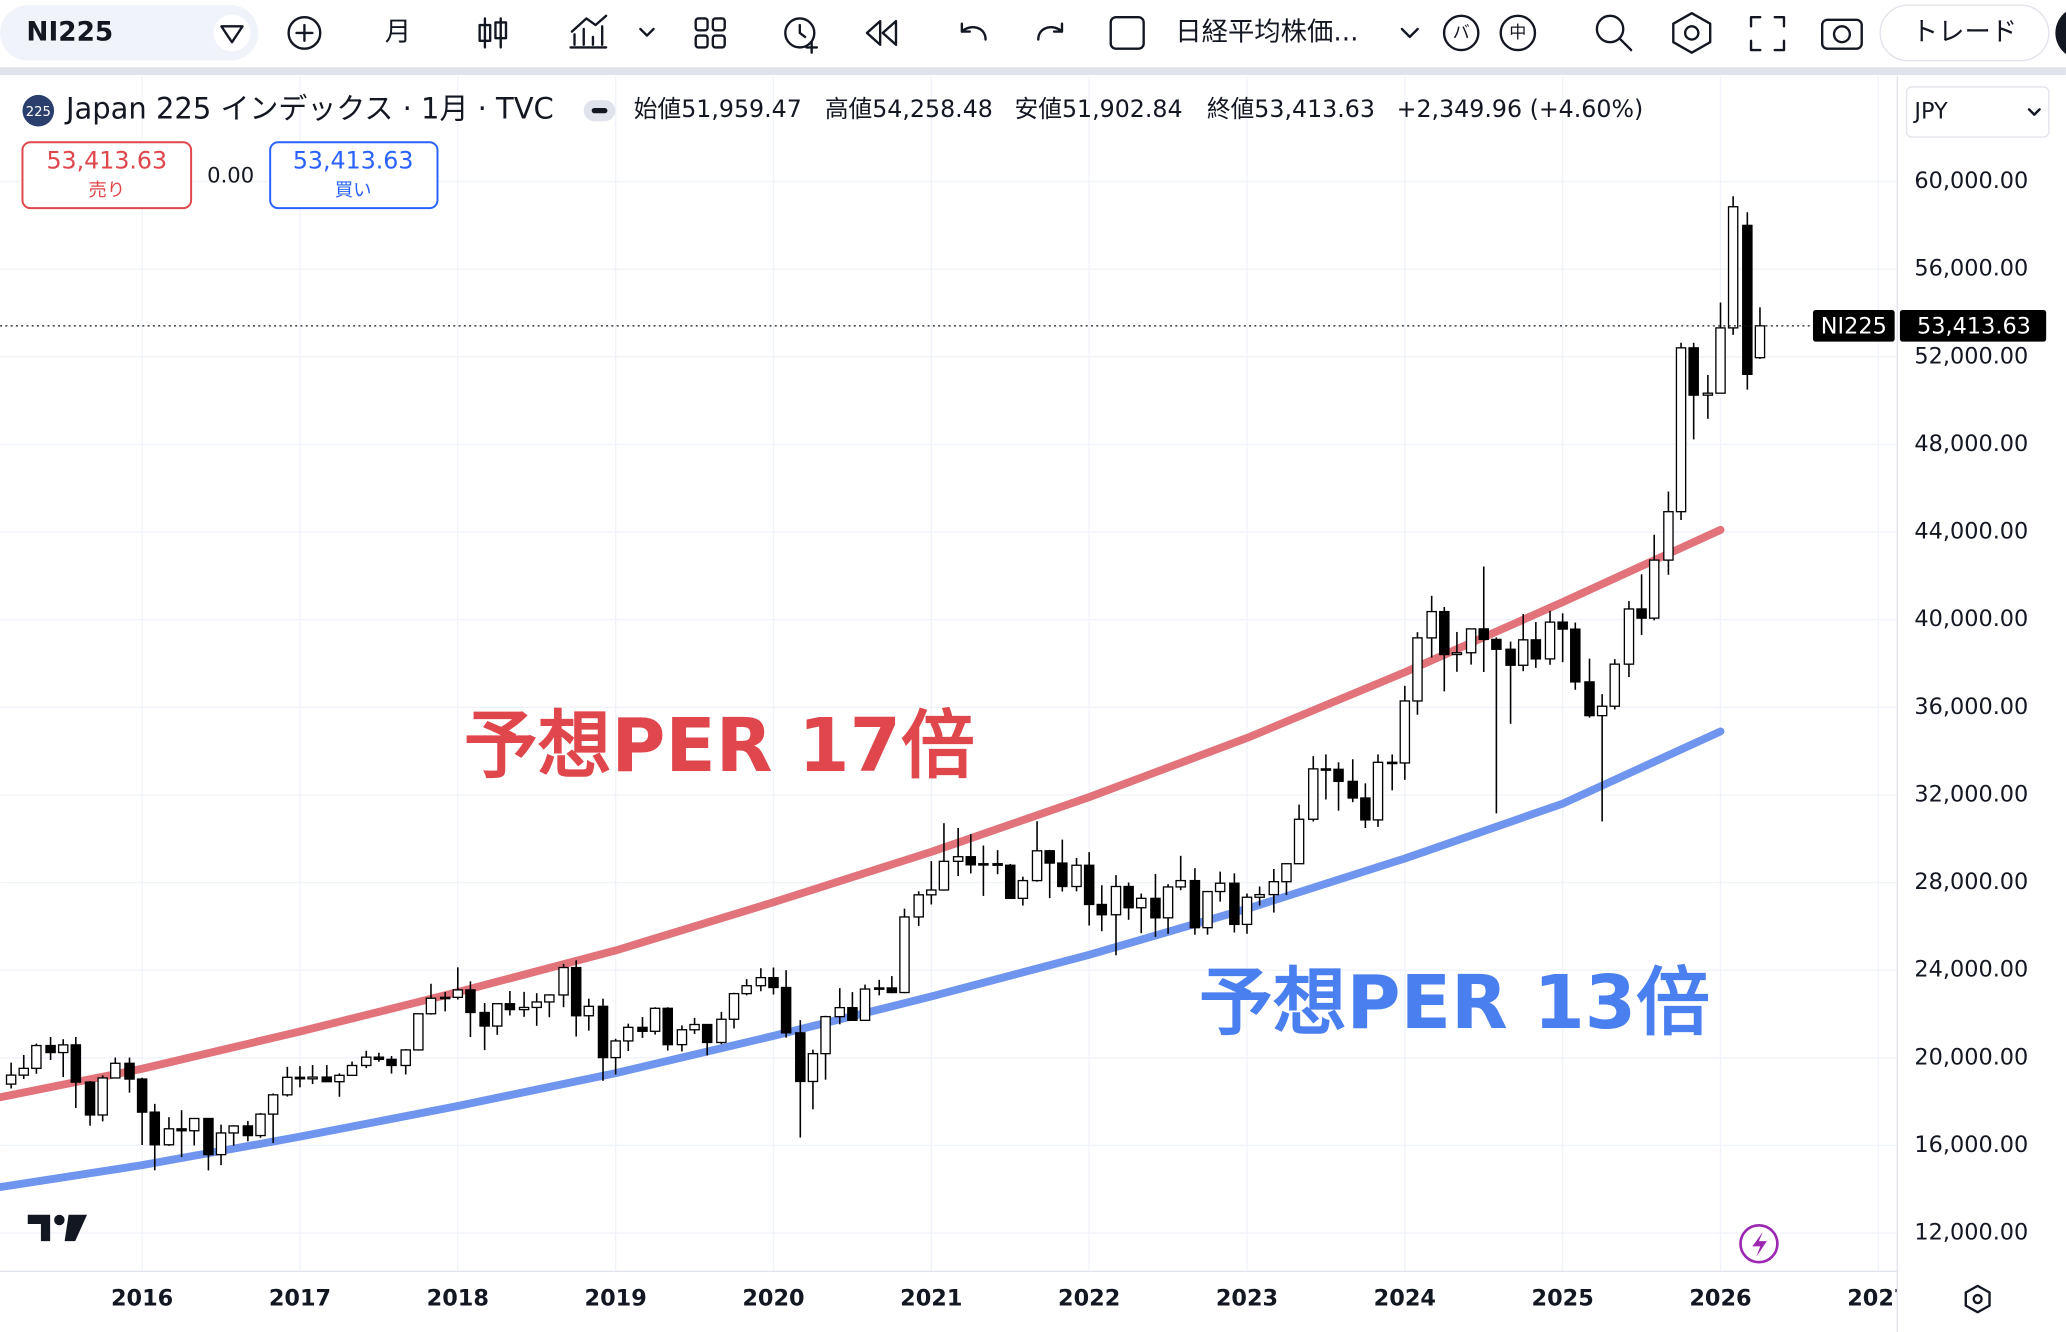 Image resolution: width=2066 pixels, height=1332 pixels. What do you see at coordinates (1977, 112) in the screenshot?
I see `currency-select` at bounding box center [1977, 112].